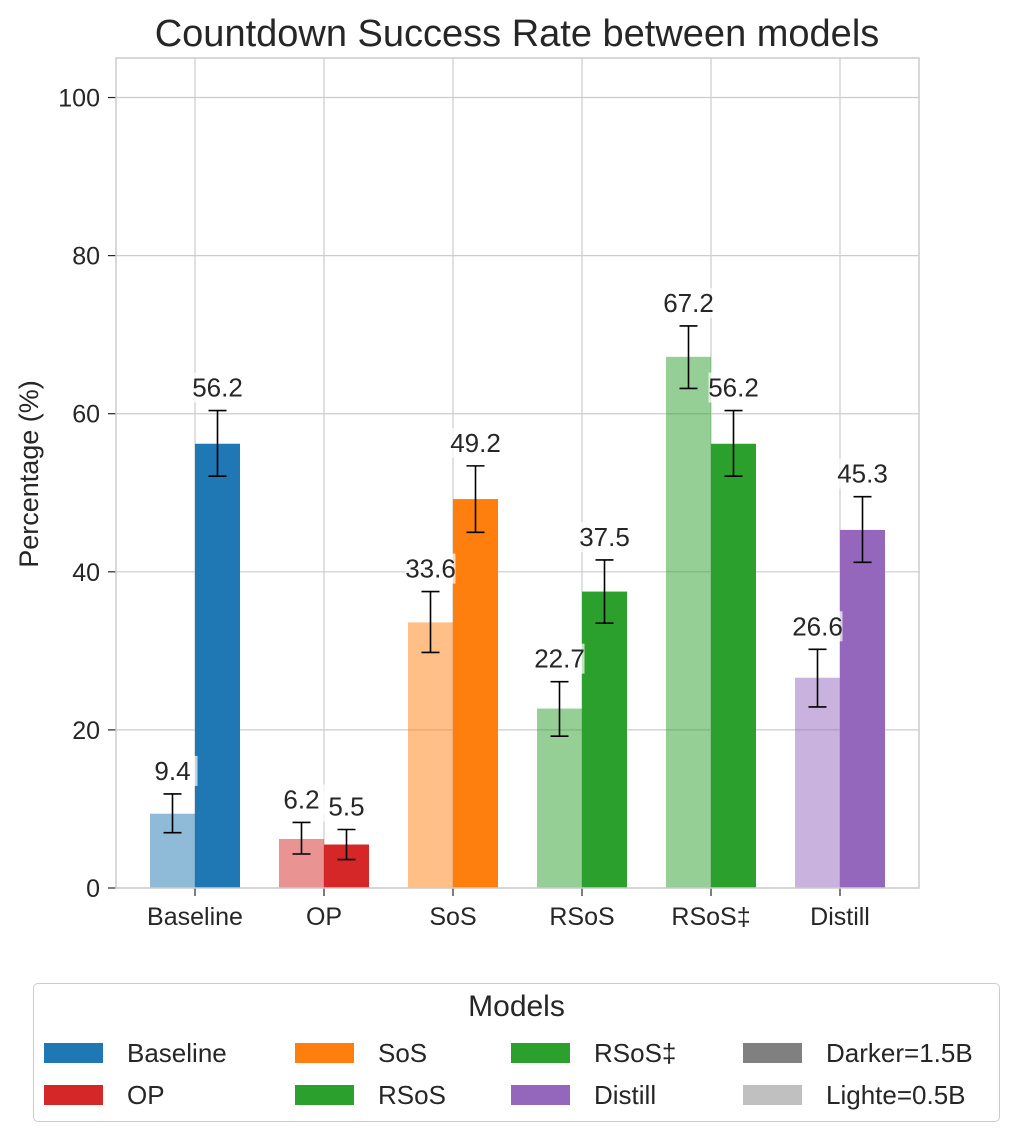 Image resolution: width=1016 pixels, height=1138 pixels. What do you see at coordinates (517, 34) in the screenshot?
I see `chart-title: Countdown Success Rate between models` at bounding box center [517, 34].